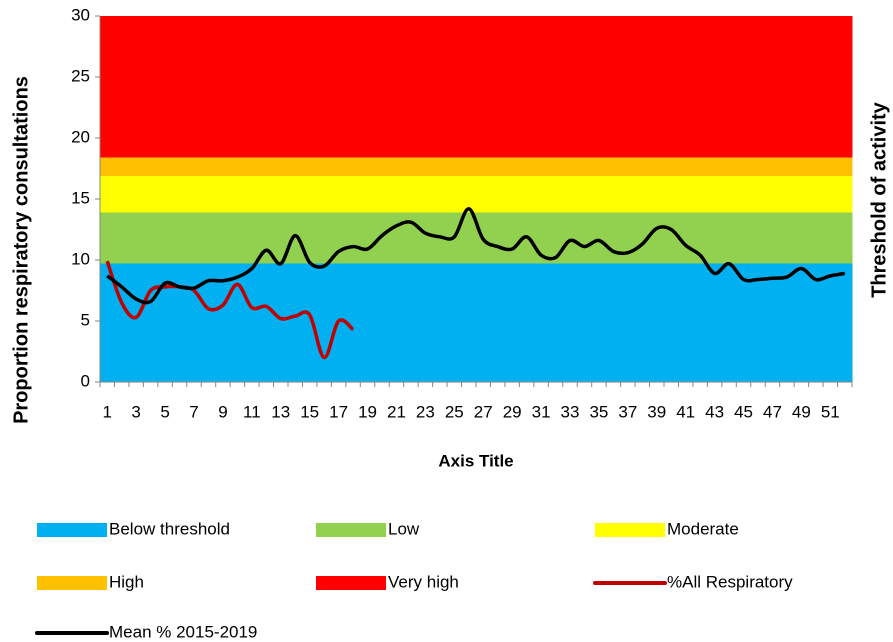 The width and height of the screenshot is (893, 642). Describe the element at coordinates (703, 528) in the screenshot. I see `legend-label: Moderate` at that location.